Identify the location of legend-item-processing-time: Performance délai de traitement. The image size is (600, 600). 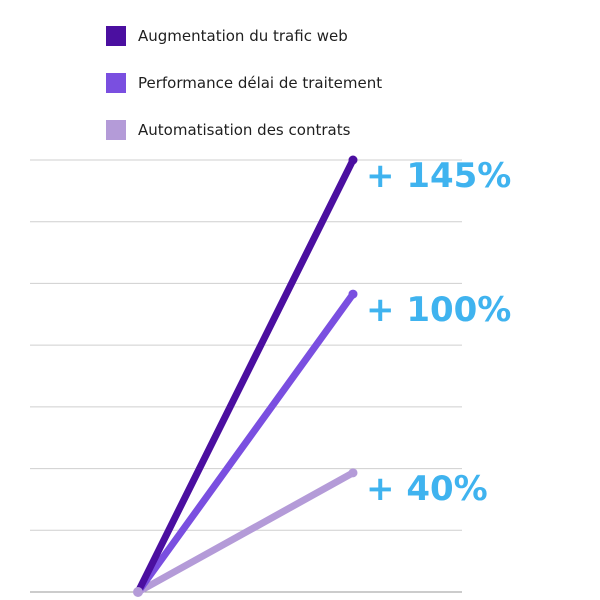
(244, 83).